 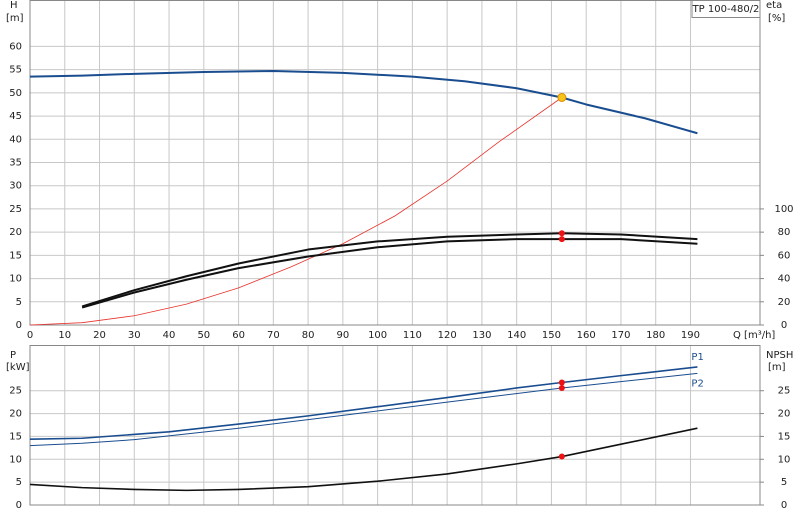 What do you see at coordinates (784, 436) in the screenshot?
I see `y2-tick-label: 15` at bounding box center [784, 436].